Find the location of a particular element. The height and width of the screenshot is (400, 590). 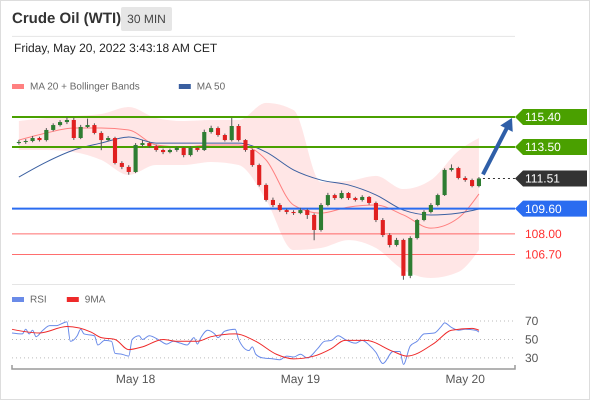

ref-line-label: 115.40 is located at coordinates (543, 117).